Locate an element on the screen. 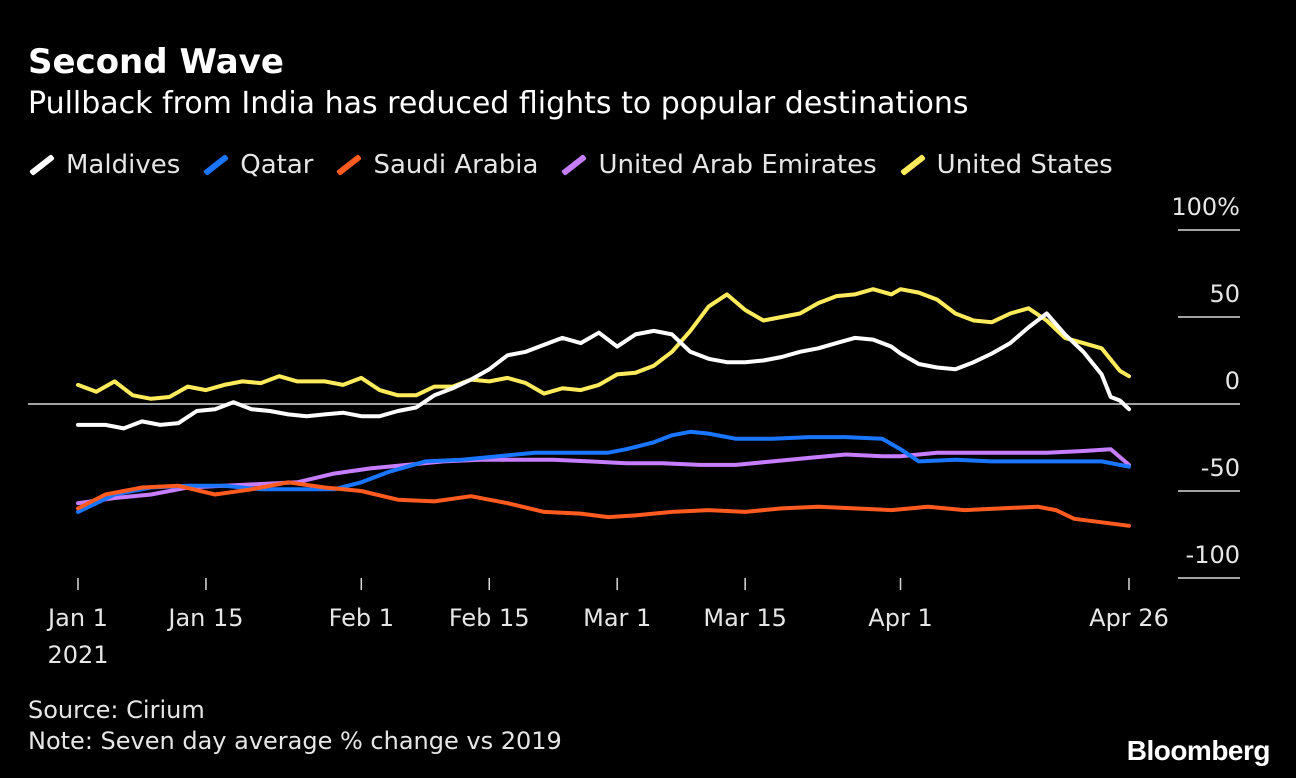 The height and width of the screenshot is (778, 1296). footnote: Note: Seven day average % change vs 2019 is located at coordinates (295, 741).